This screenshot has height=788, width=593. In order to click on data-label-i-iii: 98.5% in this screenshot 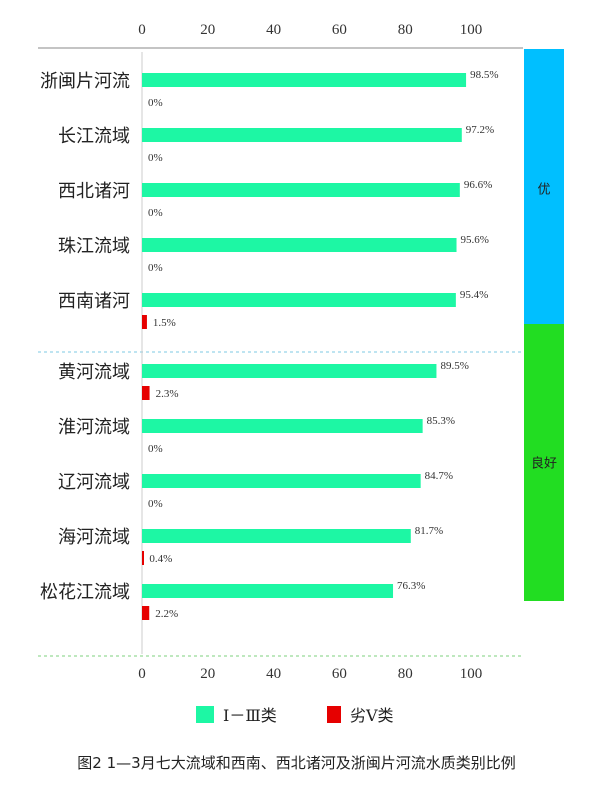, I will do `click(484, 75)`.